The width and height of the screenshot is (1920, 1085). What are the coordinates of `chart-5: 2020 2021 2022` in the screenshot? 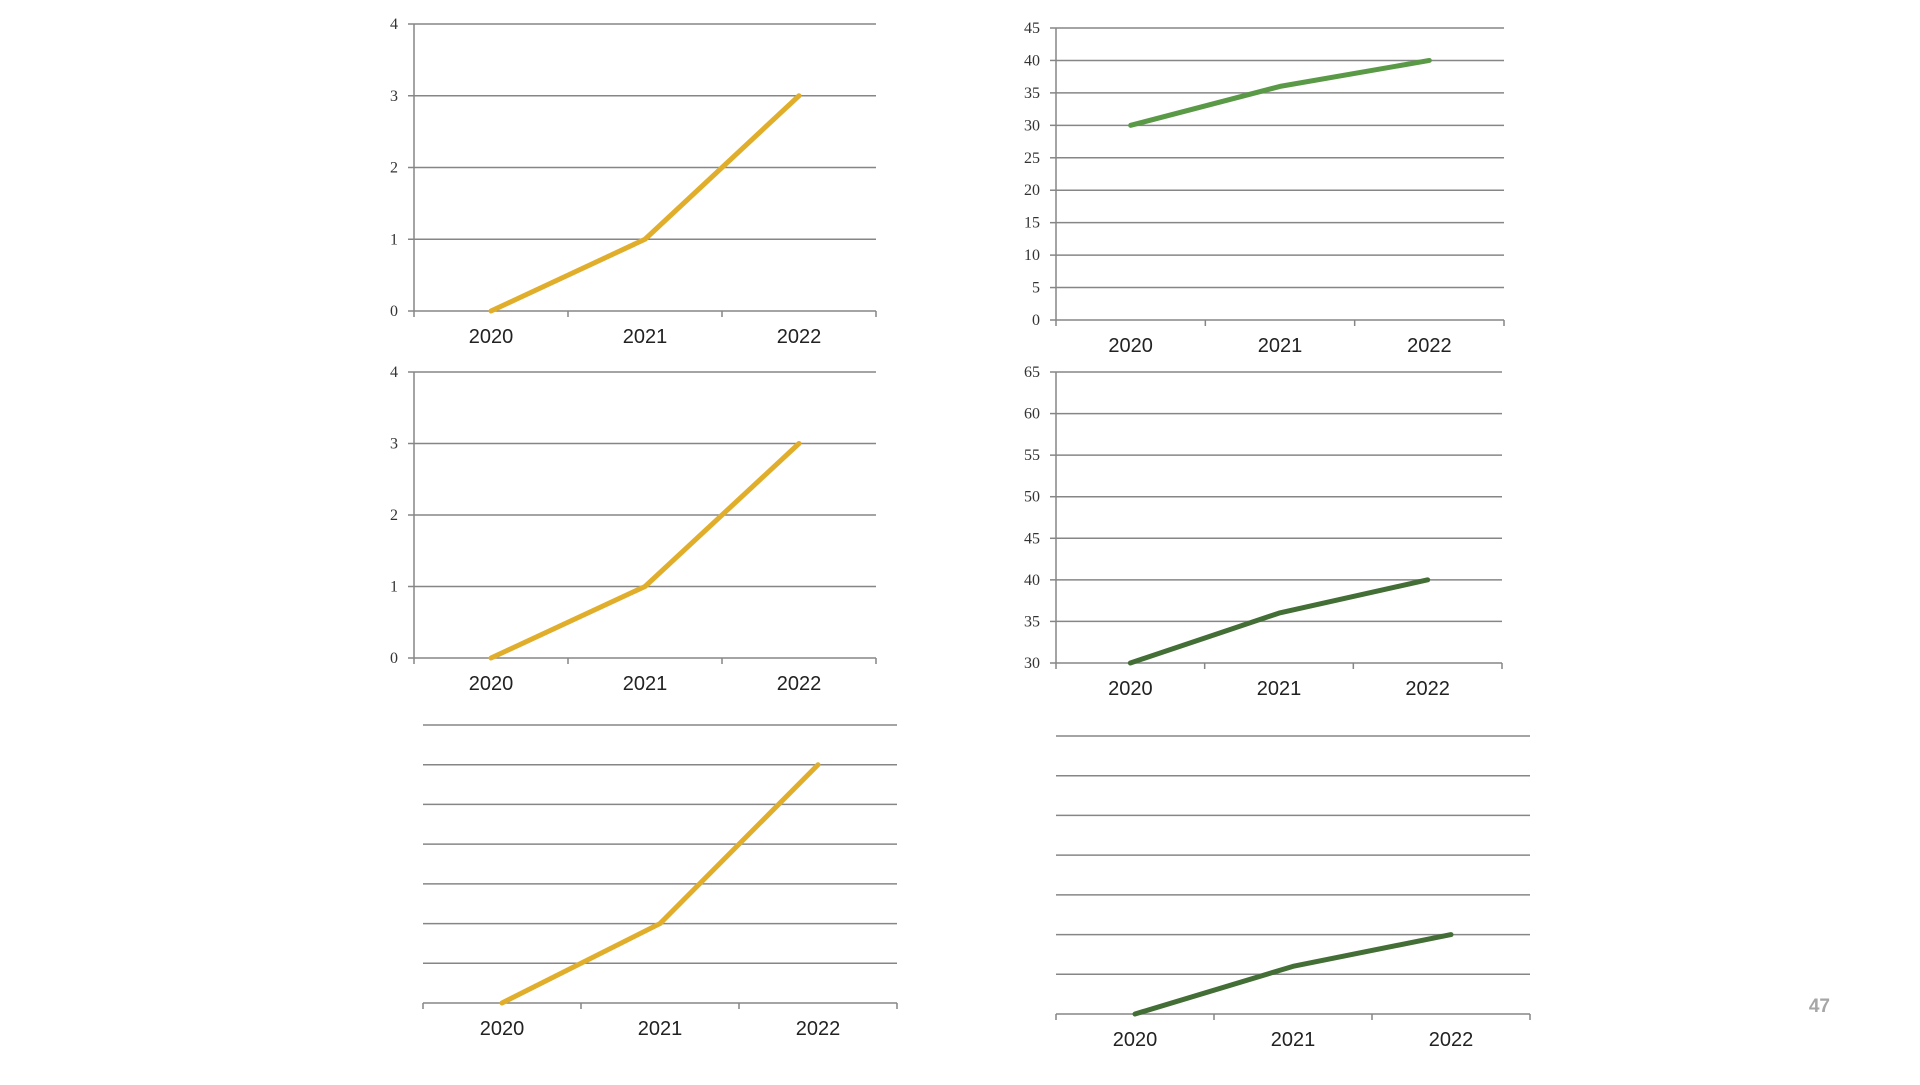 It's located at (660, 882).